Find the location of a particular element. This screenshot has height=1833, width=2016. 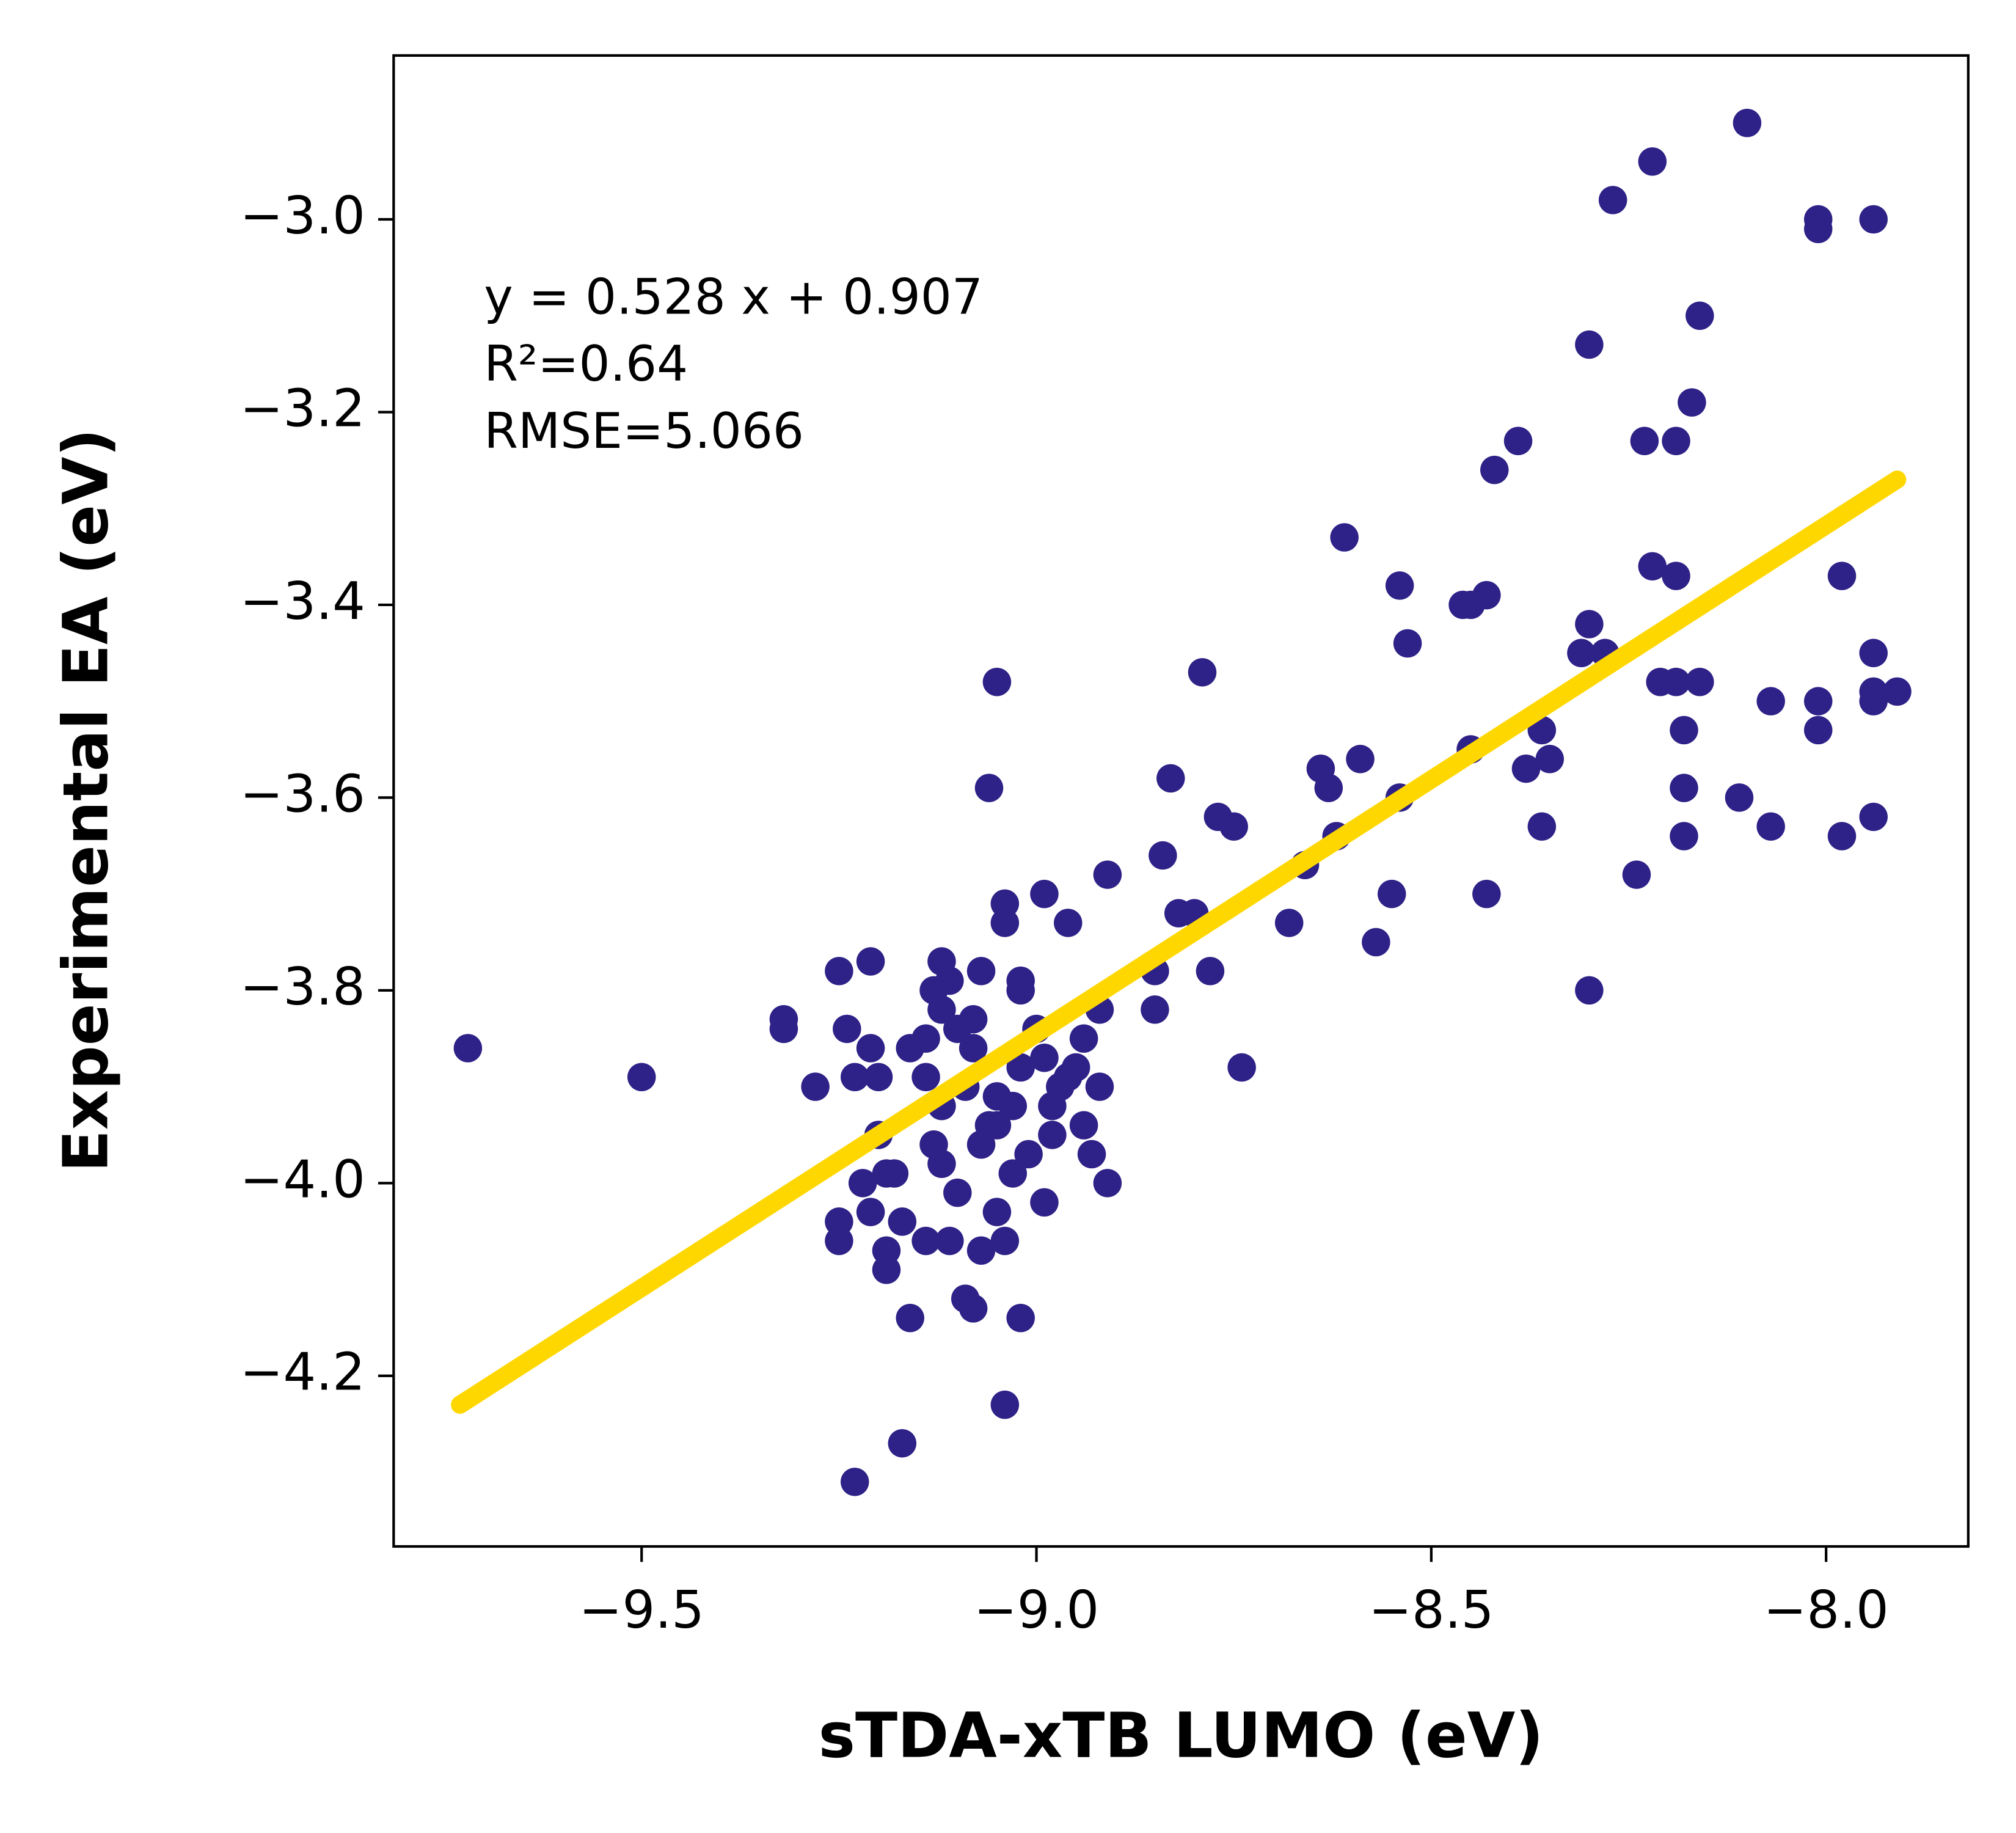

y-axis-label: Experimental EA (eV) is located at coordinates (86, 800).